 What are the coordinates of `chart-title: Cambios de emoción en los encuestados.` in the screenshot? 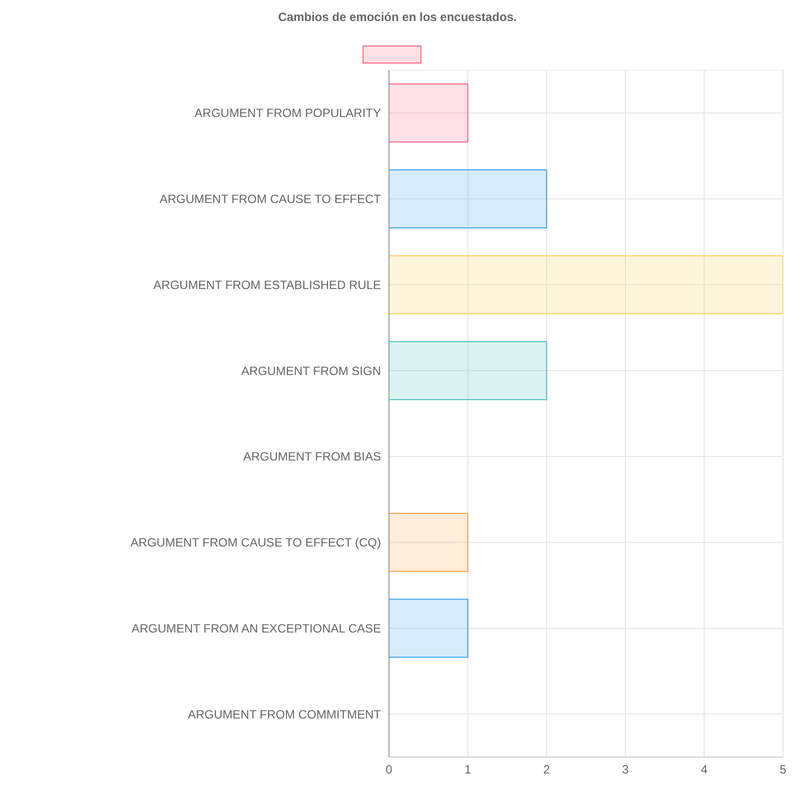 It's located at (397, 17).